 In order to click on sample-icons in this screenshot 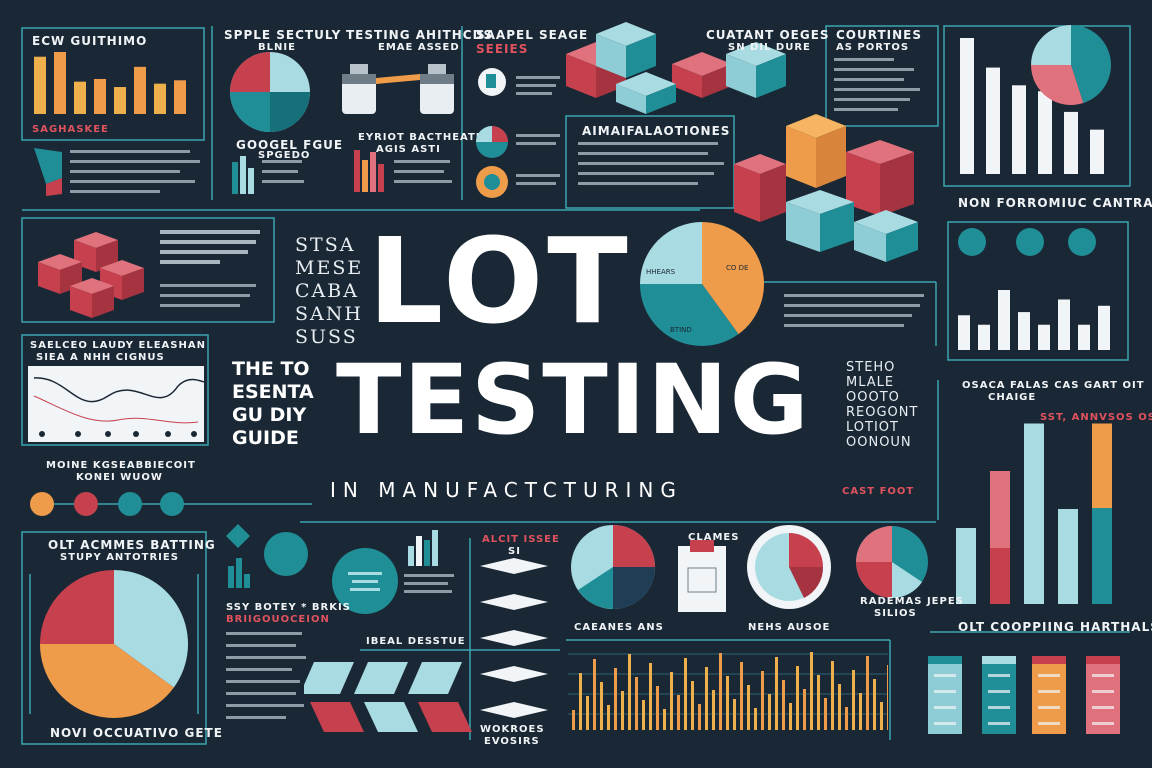, I will do `click(518, 133)`.